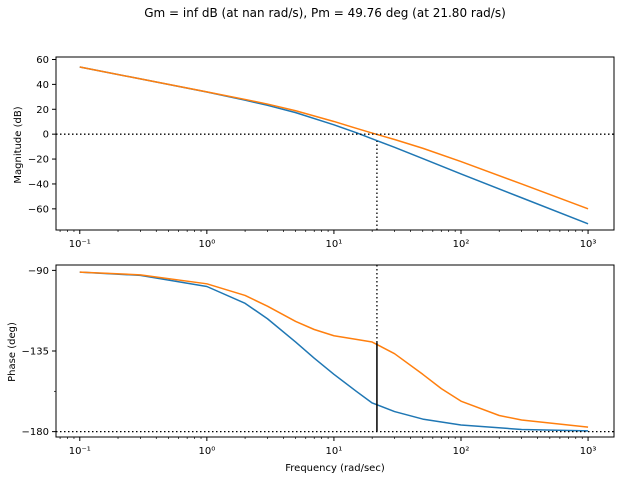 Image resolution: width=620 pixels, height=480 pixels. I want to click on magnitude-xticks: 10⁻¹ 10⁰ 10¹ 10² 10³, so click(328, 240).